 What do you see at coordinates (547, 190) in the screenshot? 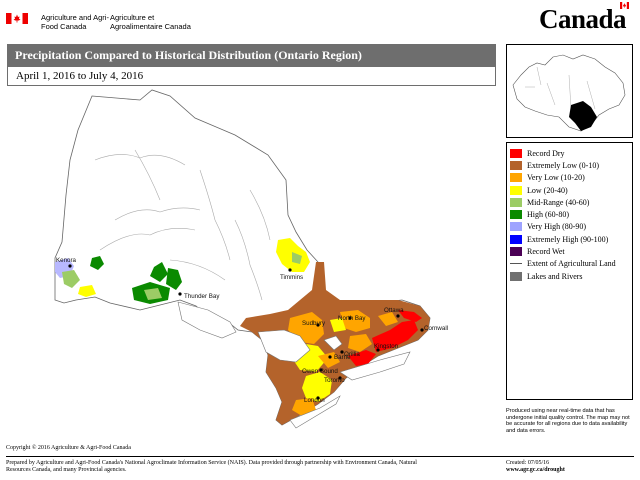
I see `legend-label: Low (20-40)` at bounding box center [547, 190].